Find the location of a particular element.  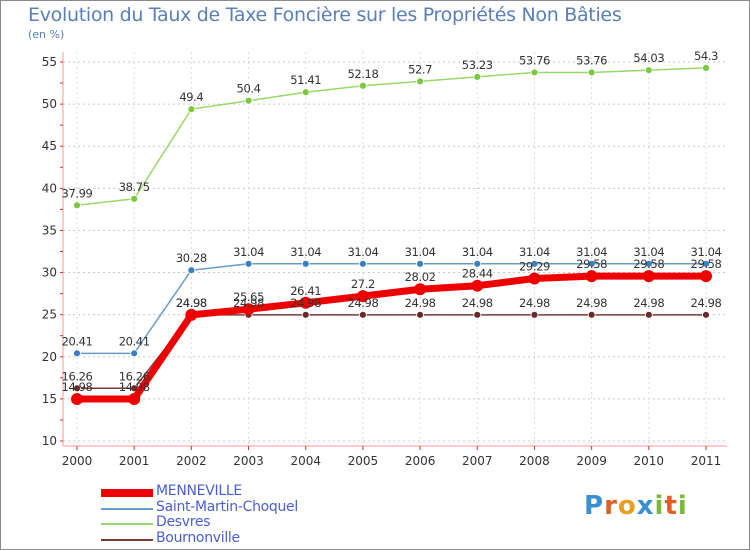

data-label: 16.26 is located at coordinates (134, 376).